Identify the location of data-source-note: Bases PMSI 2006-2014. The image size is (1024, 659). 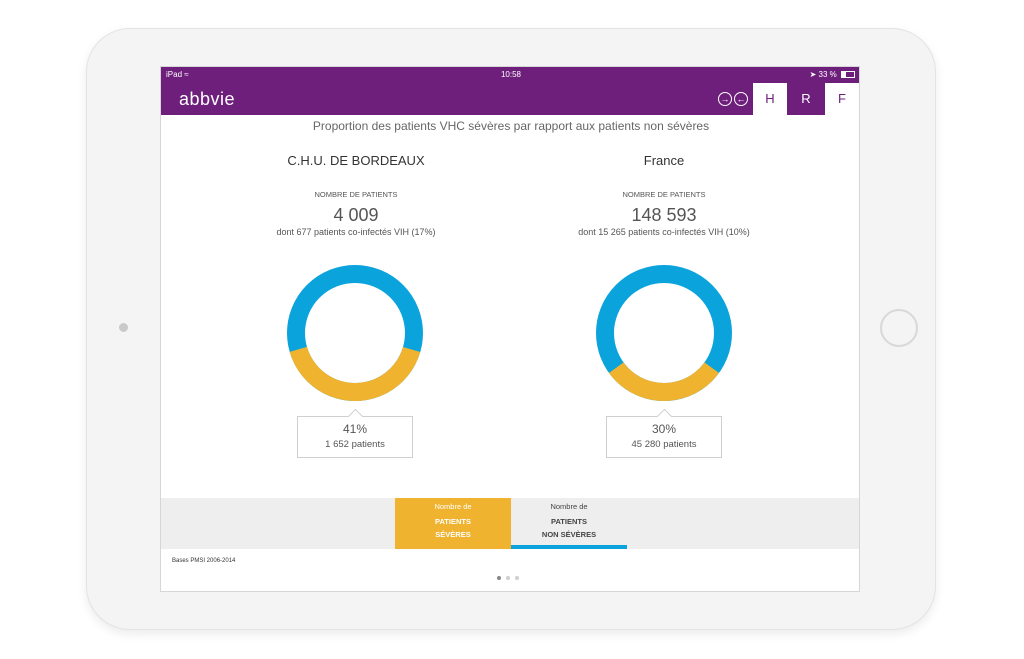
(204, 561).